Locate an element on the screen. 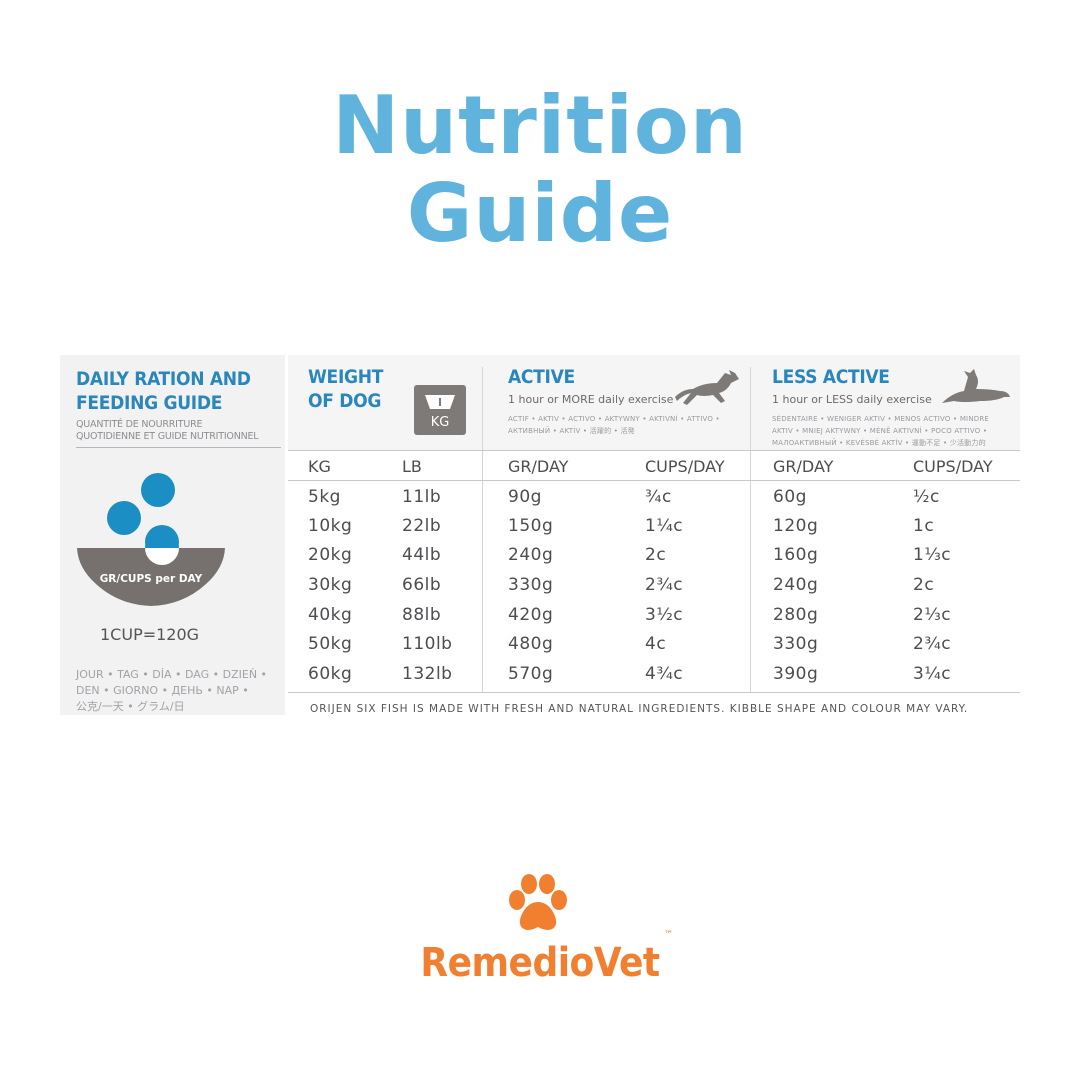 This screenshot has width=1080, height=1080. resting-dog-icon is located at coordinates (976, 386).